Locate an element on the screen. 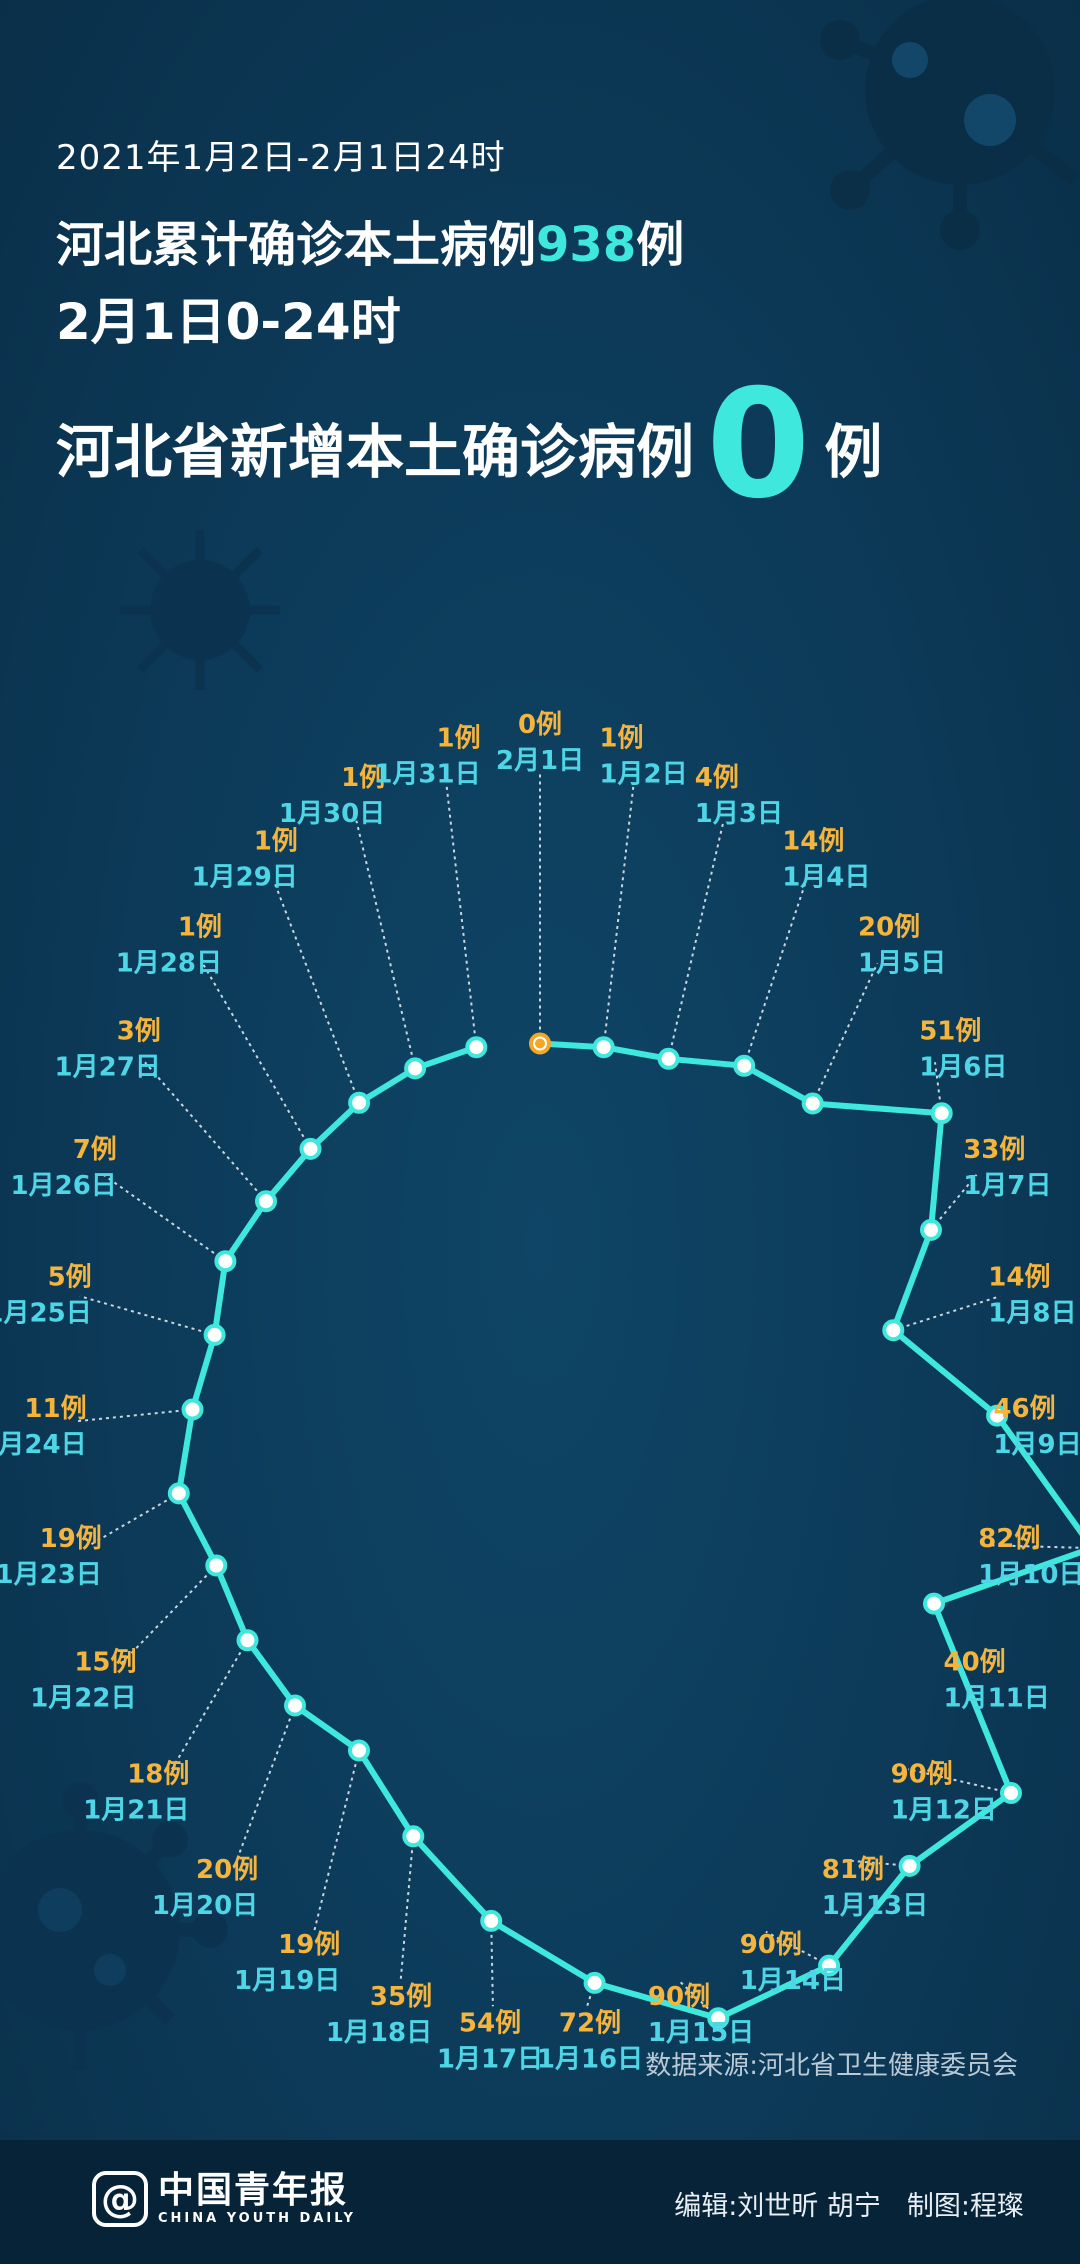 The height and width of the screenshot is (2264, 1080). date-label: 1月3日 is located at coordinates (739, 814).